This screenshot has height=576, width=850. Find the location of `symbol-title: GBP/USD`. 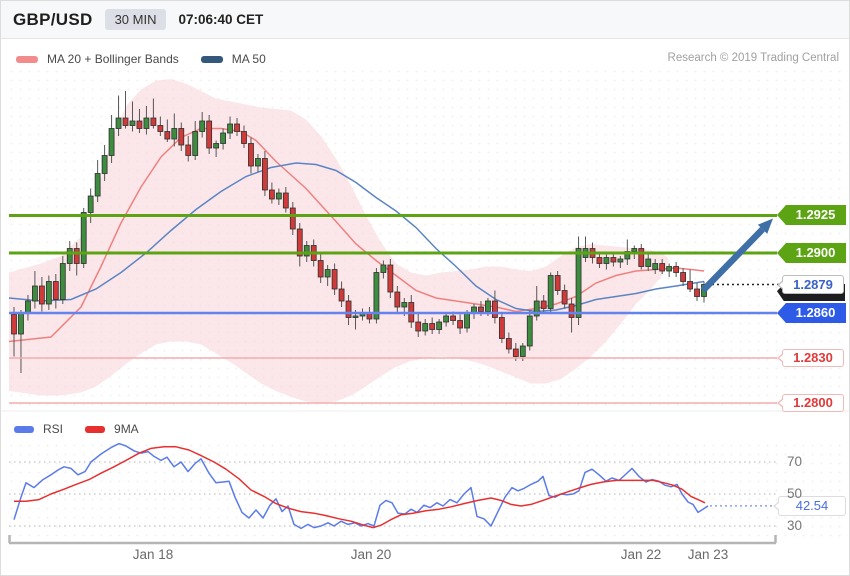

symbol-title: GBP/USD is located at coordinates (53, 19).